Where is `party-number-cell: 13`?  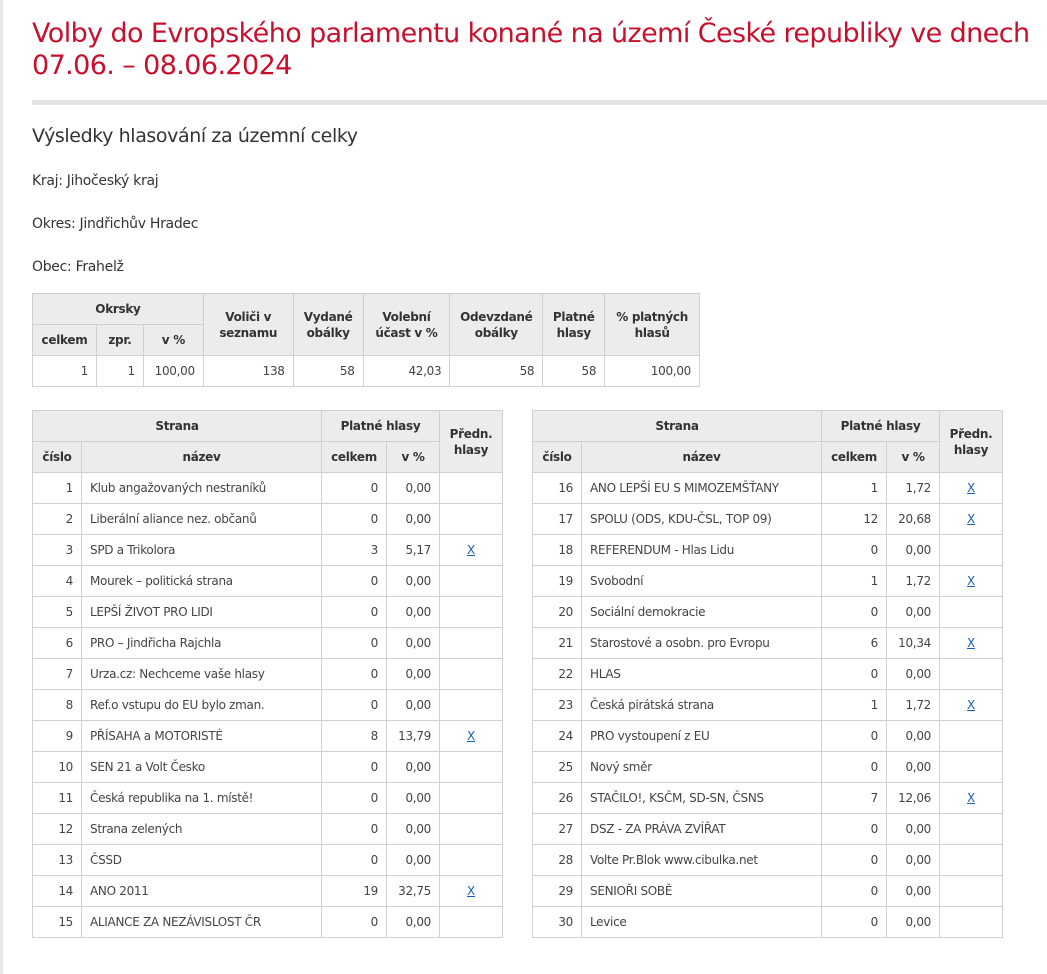 party-number-cell: 13 is located at coordinates (57, 860).